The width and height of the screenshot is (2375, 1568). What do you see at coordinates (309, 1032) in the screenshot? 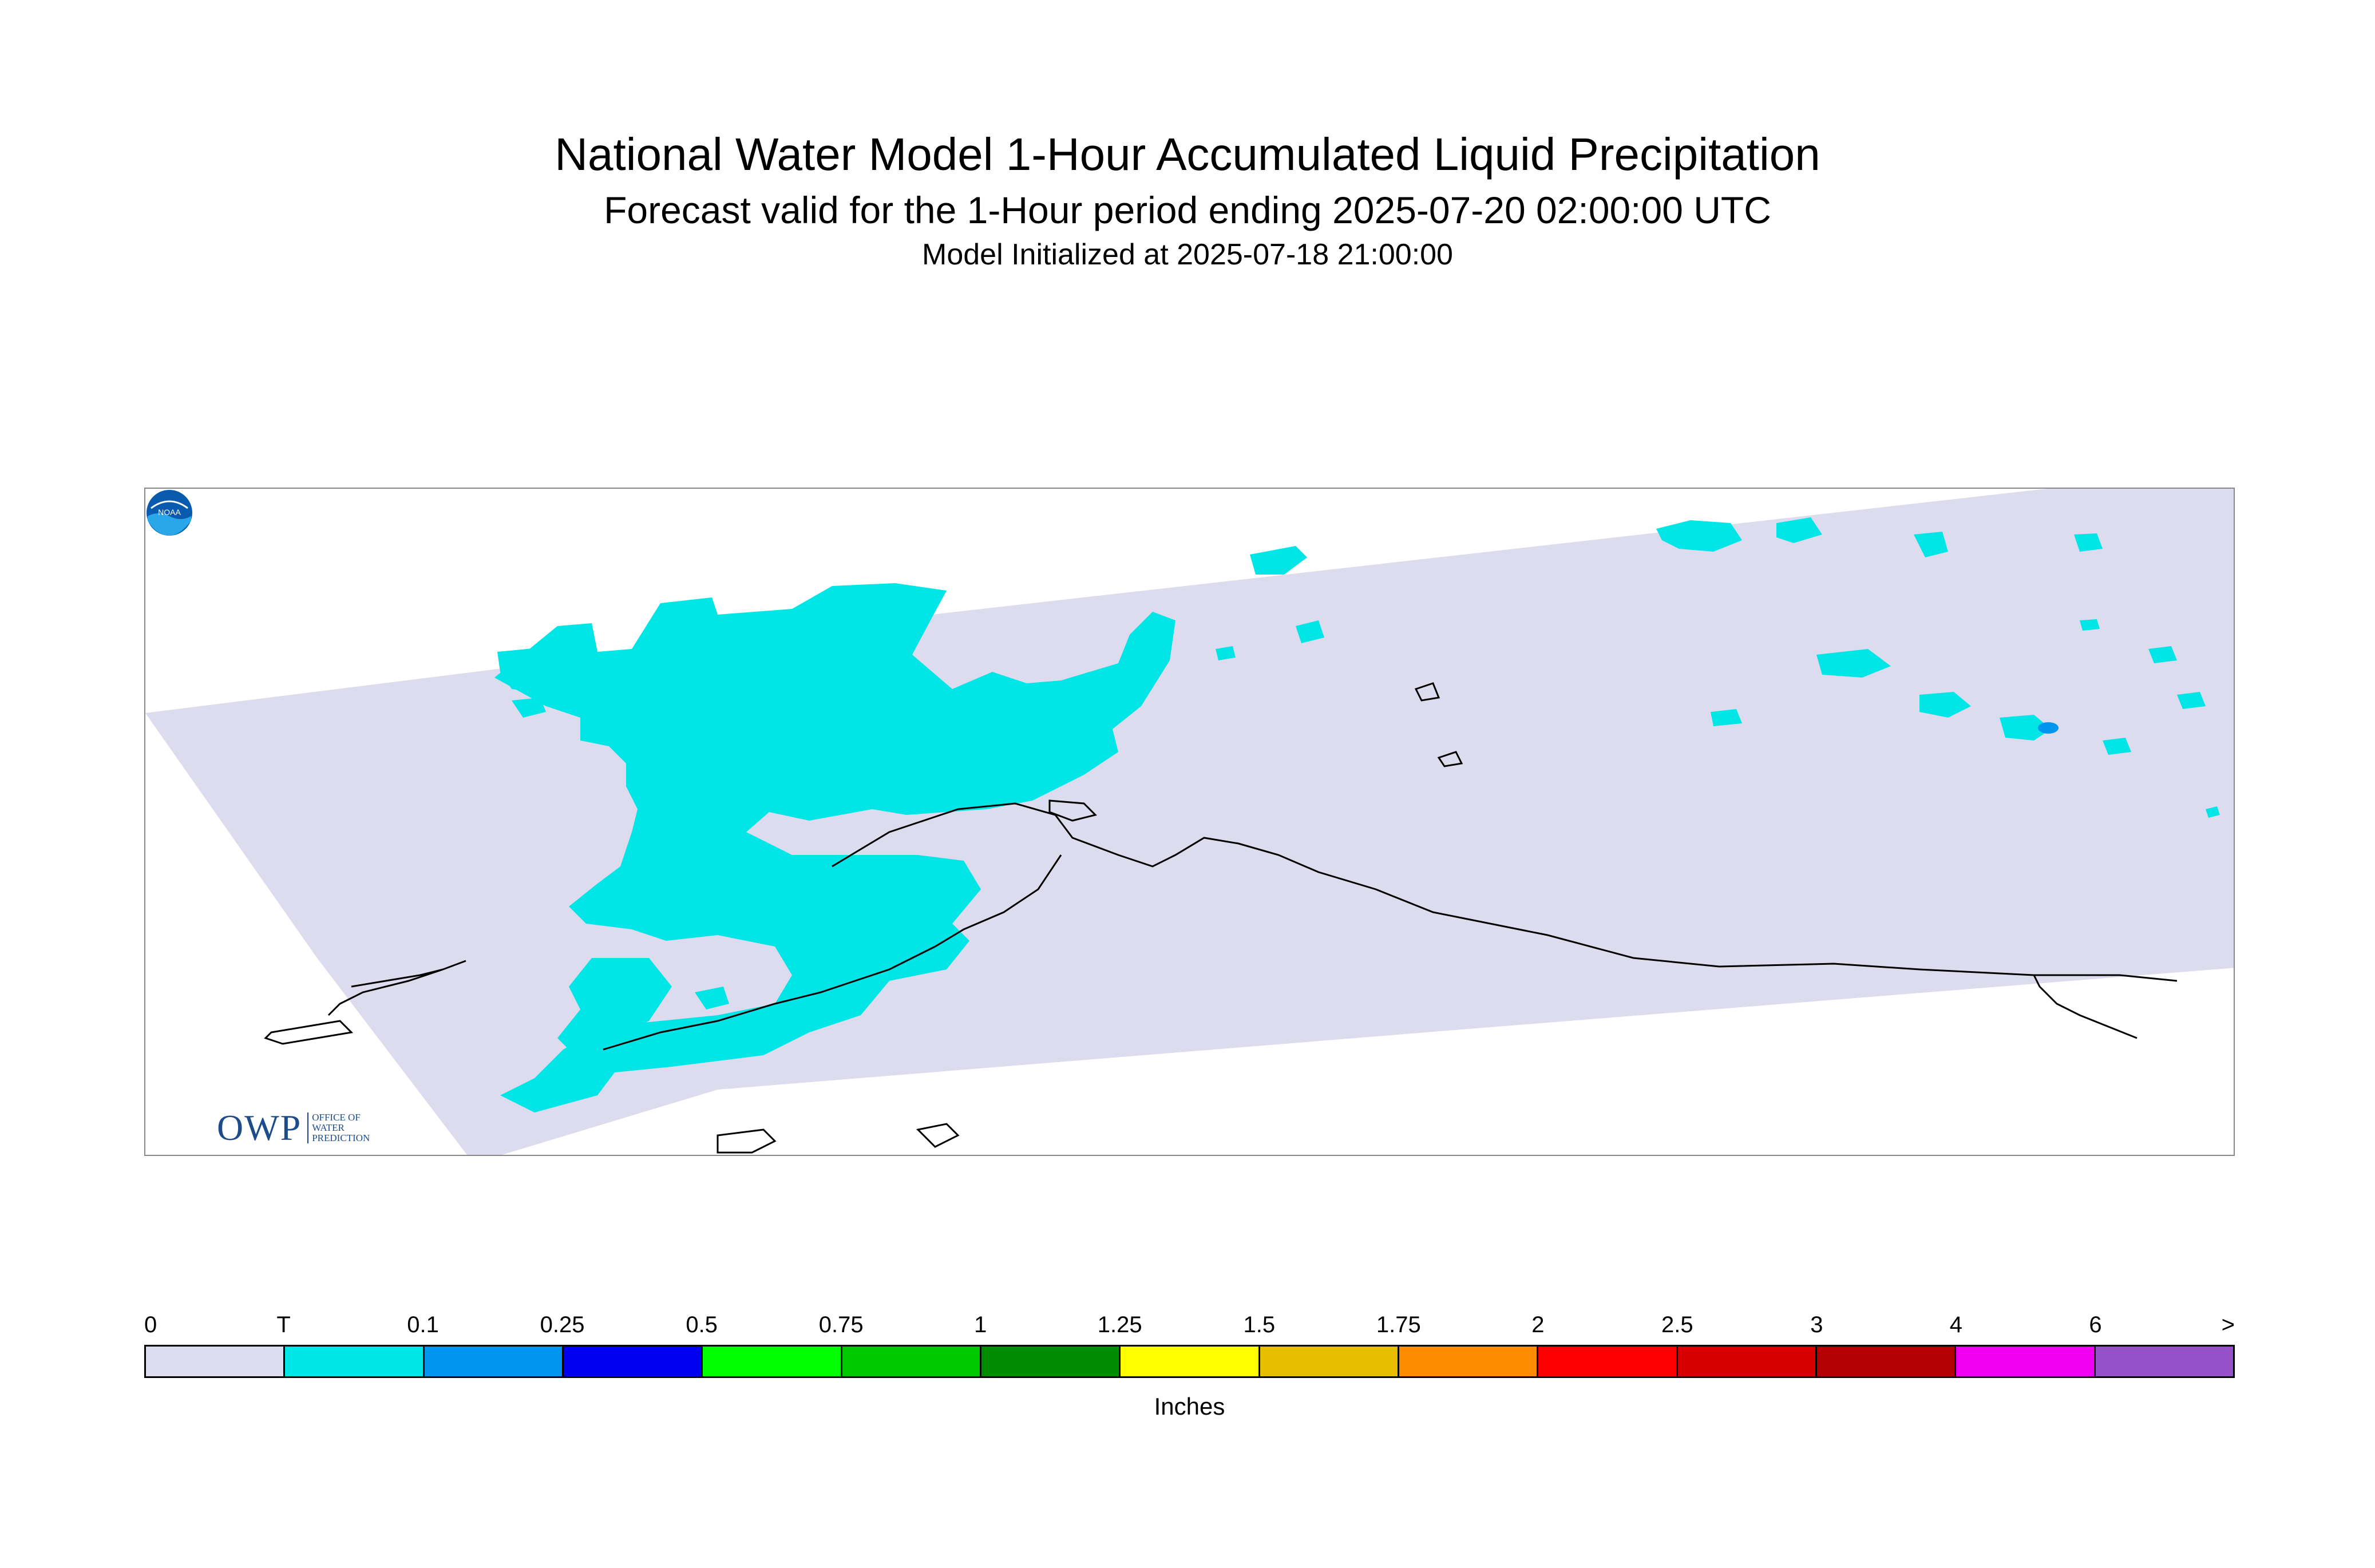
I see `coastline-sw` at bounding box center [309, 1032].